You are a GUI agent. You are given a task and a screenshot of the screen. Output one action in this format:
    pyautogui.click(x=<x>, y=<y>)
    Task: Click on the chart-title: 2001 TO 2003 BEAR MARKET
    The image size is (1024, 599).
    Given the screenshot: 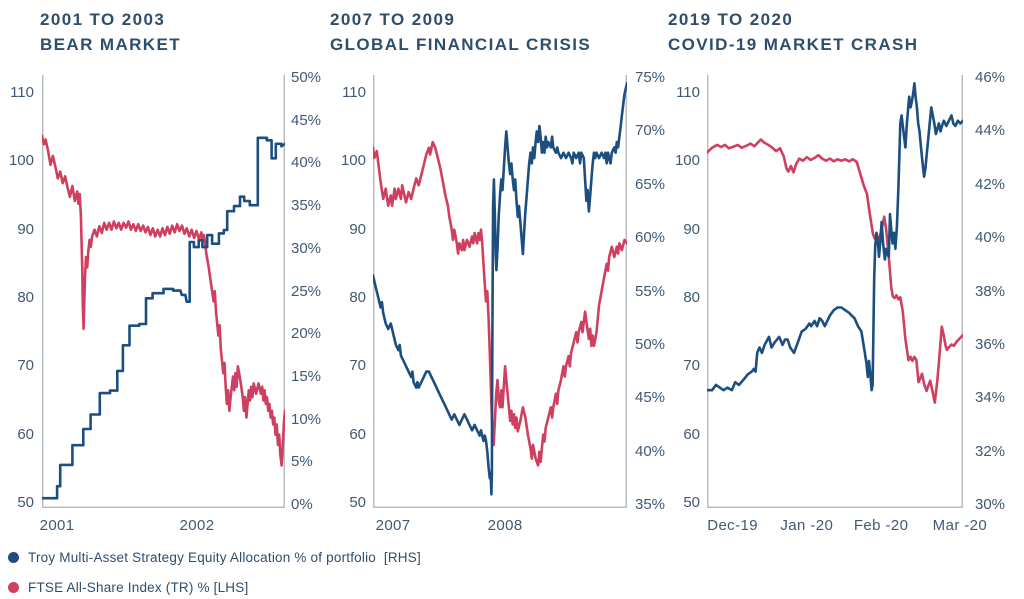 What is the action you would take?
    pyautogui.click(x=110, y=32)
    